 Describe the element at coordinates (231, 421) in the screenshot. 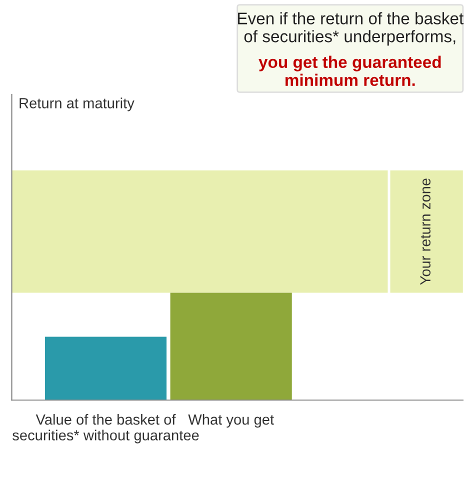

I see `x-tick-label: What you get` at that location.